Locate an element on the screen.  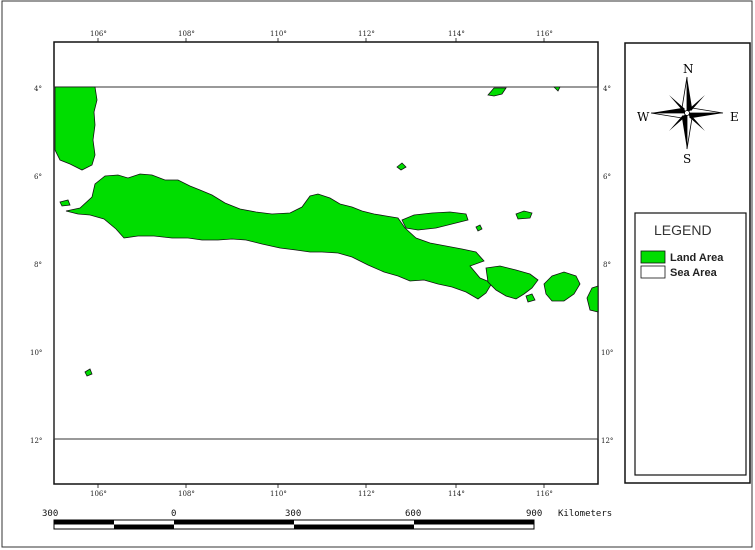
lon-tick-bottom: 108° is located at coordinates (186, 494).